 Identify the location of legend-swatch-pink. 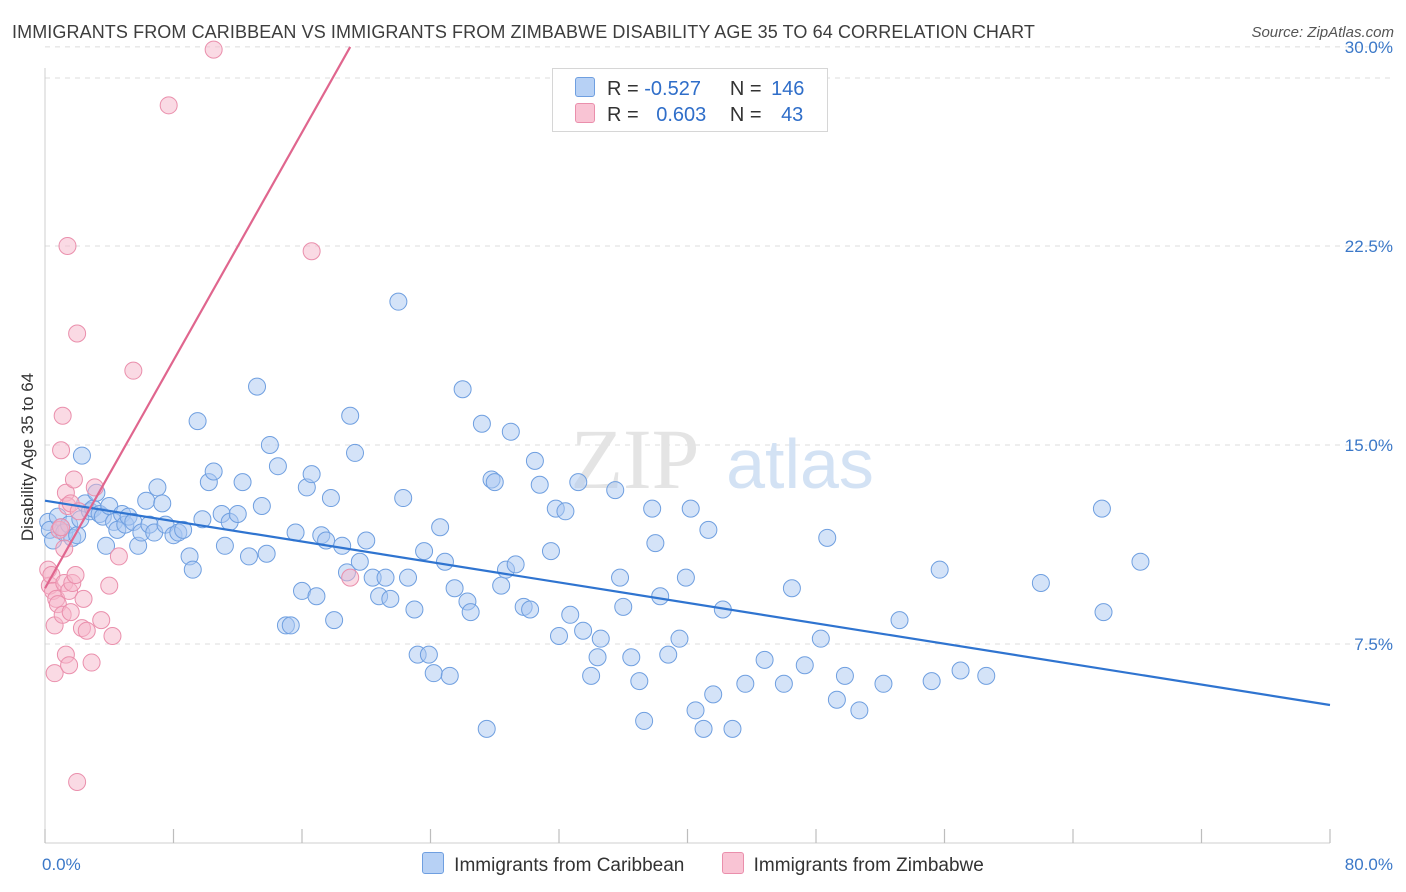
(585, 113).